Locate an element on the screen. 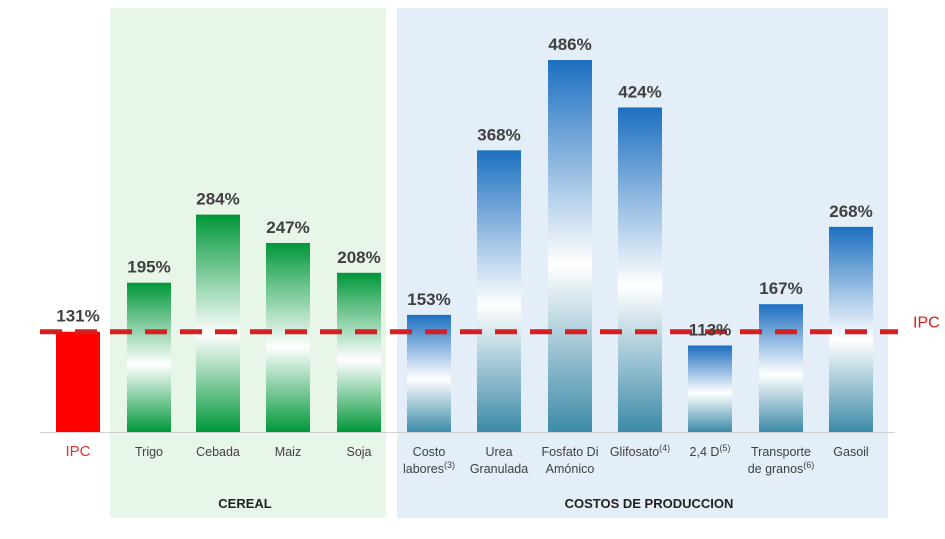 The image size is (945, 539). value-label-8: 424% is located at coordinates (639, 91).